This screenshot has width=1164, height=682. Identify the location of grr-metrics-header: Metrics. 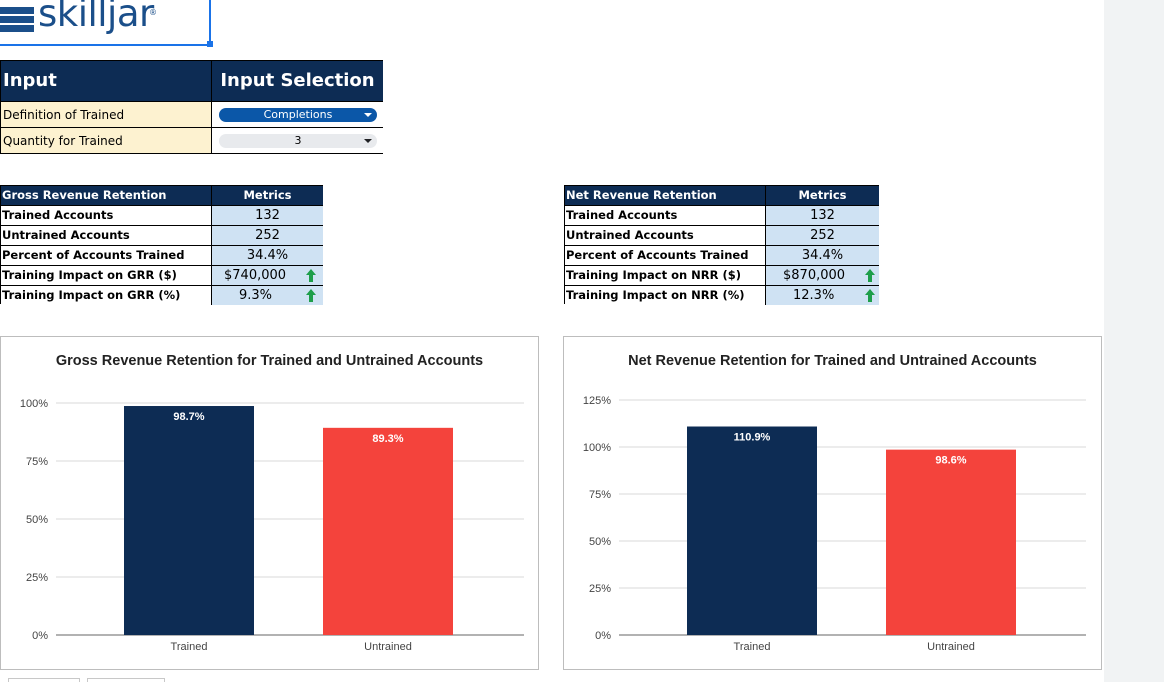
(267, 195).